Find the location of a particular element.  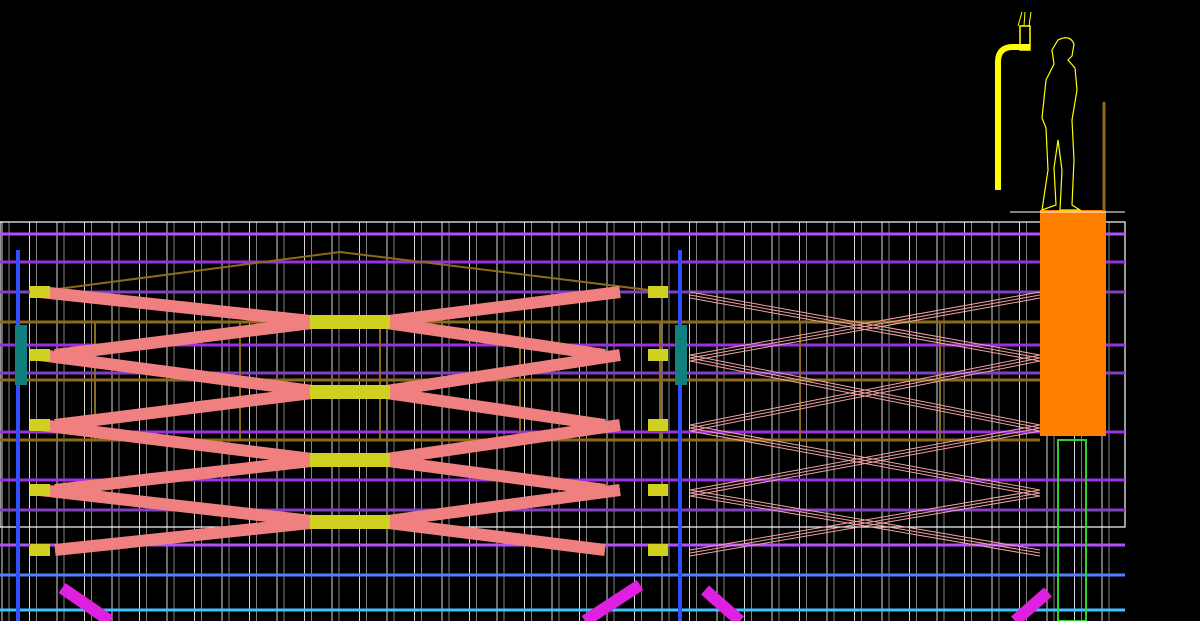

thin-bracing is located at coordinates (865, 424).